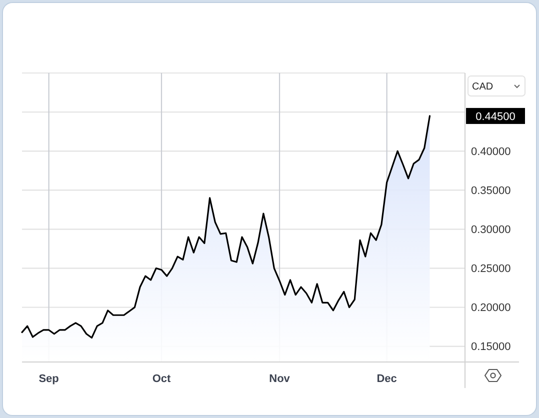 The width and height of the screenshot is (539, 418). What do you see at coordinates (386, 379) in the screenshot?
I see `x-tick-label: Dec` at bounding box center [386, 379].